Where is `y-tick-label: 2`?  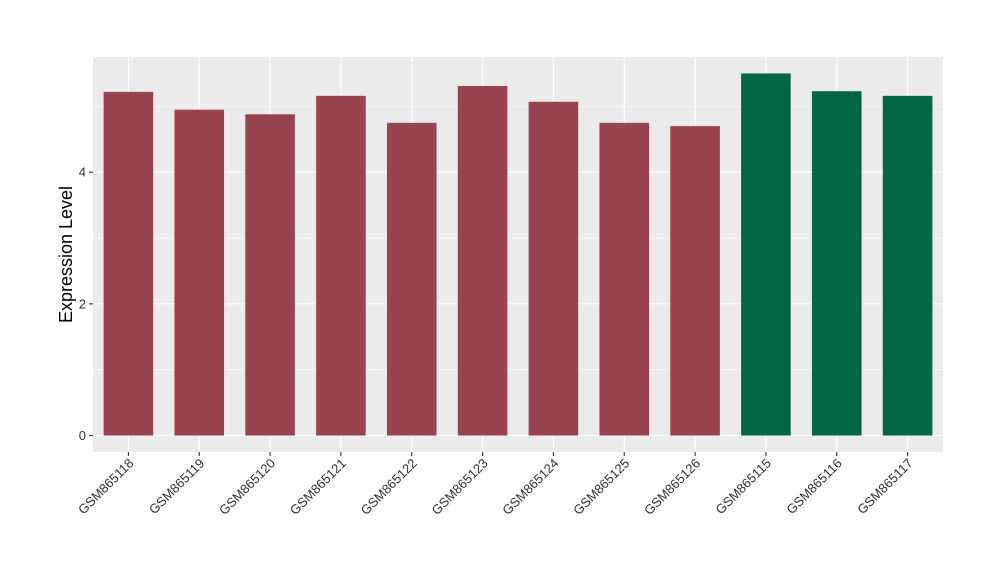 y-tick-label: 2 is located at coordinates (82, 303).